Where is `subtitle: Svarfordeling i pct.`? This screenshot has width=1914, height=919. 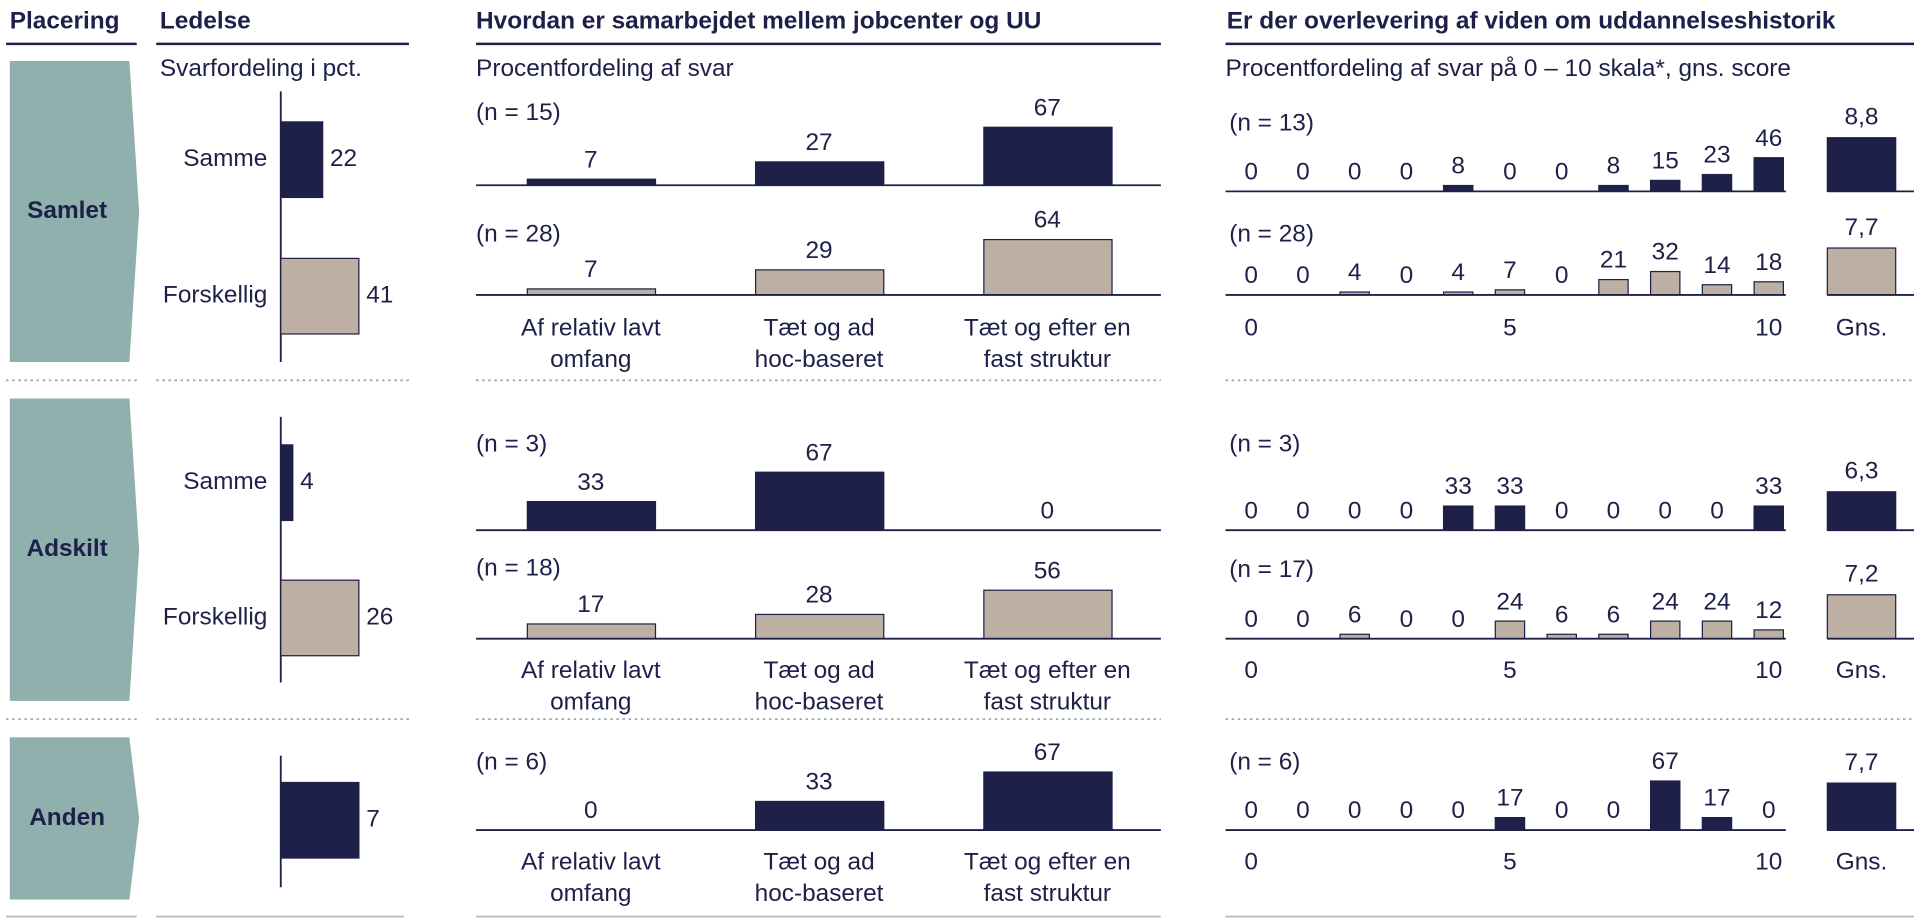 subtitle: Svarfordeling i pct. is located at coordinates (261, 68).